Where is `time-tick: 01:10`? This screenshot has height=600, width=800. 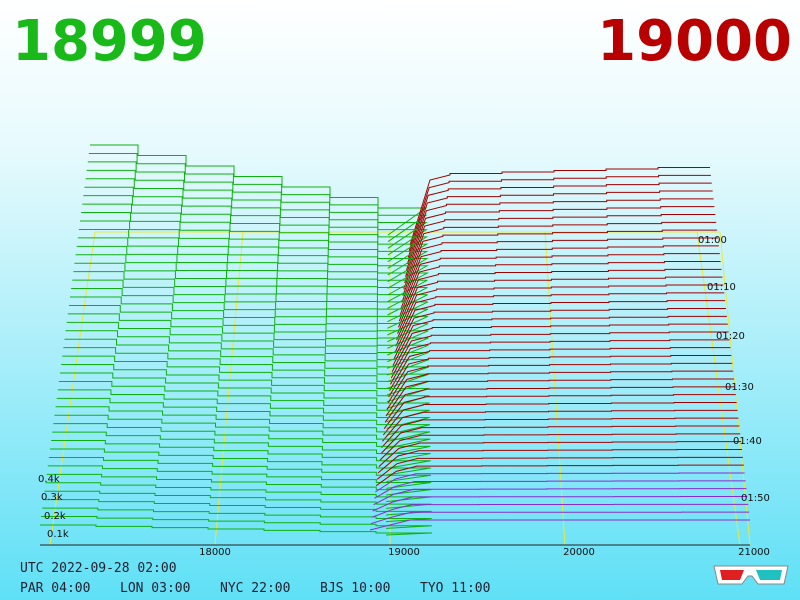 time-tick: 01:10 is located at coordinates (721, 287).